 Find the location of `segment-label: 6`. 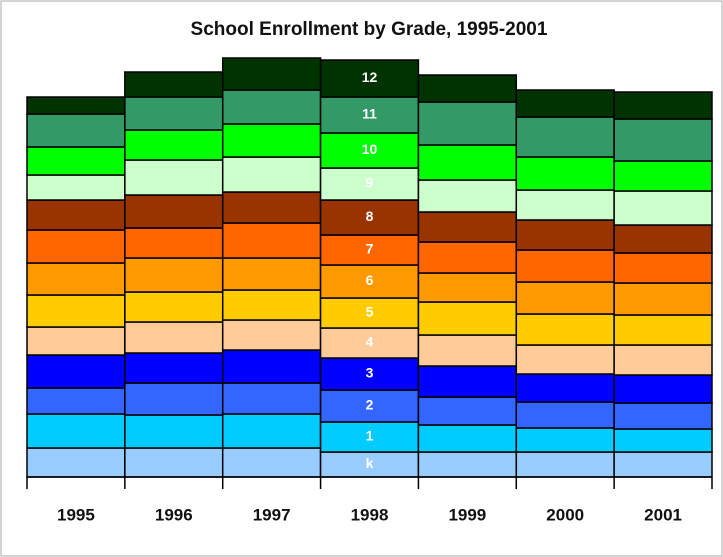

segment-label: 6 is located at coordinates (370, 280).